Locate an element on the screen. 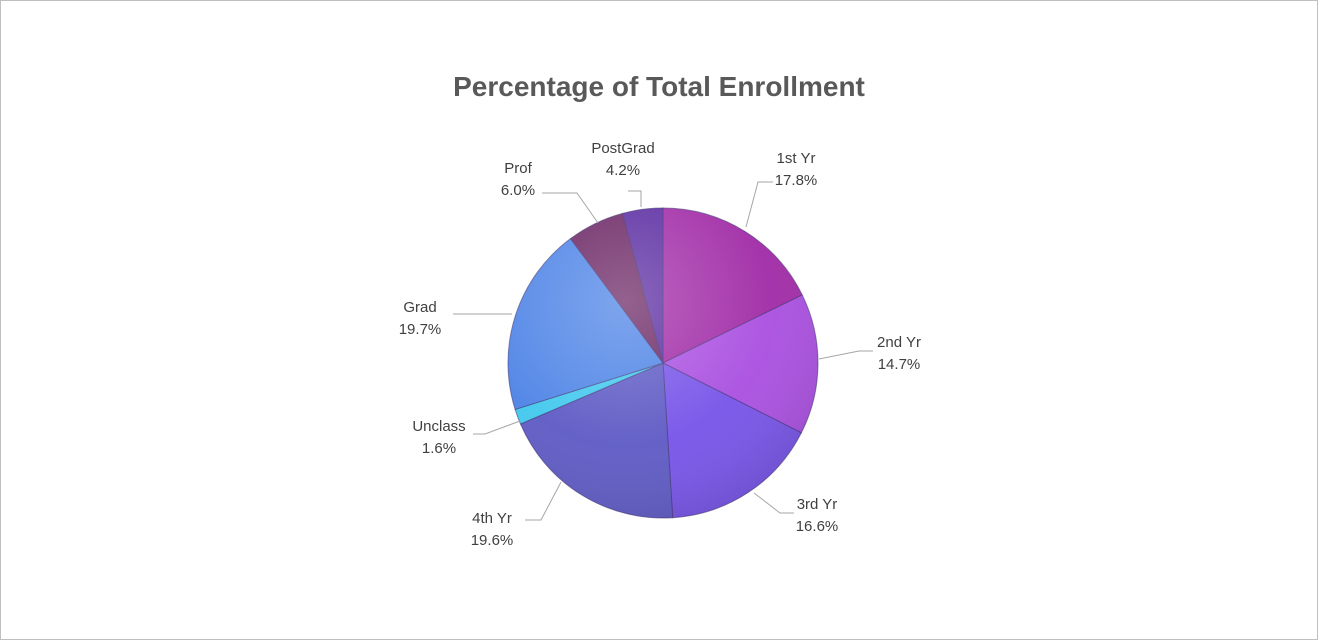  data-label-value: 1.6% is located at coordinates (439, 448).